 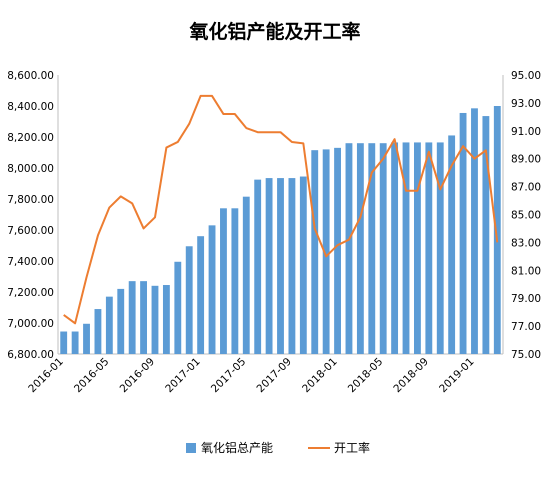 I want to click on y-right-tick-label: 89.00, so click(x=526, y=160).